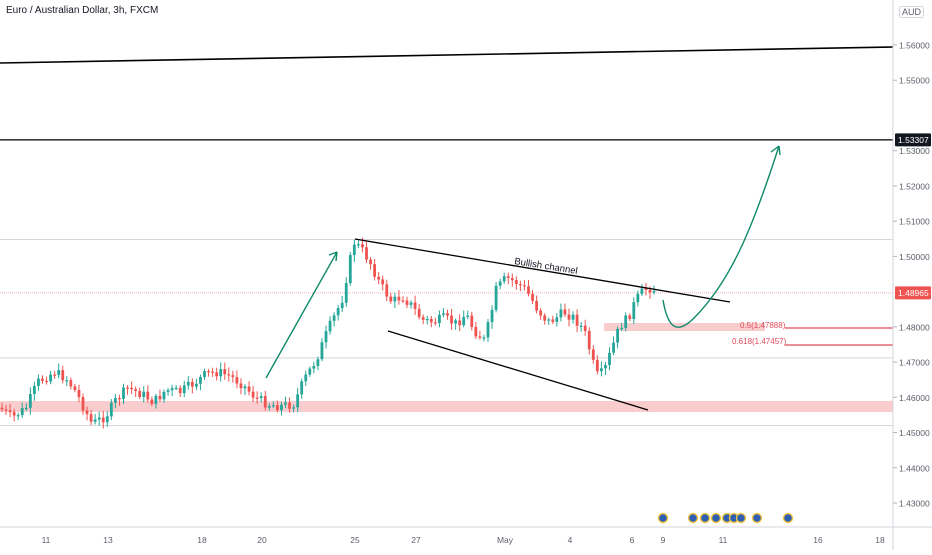 The image size is (932, 555). What do you see at coordinates (914, 504) in the screenshot?
I see `y-tick-label: 1.43000` at bounding box center [914, 504].